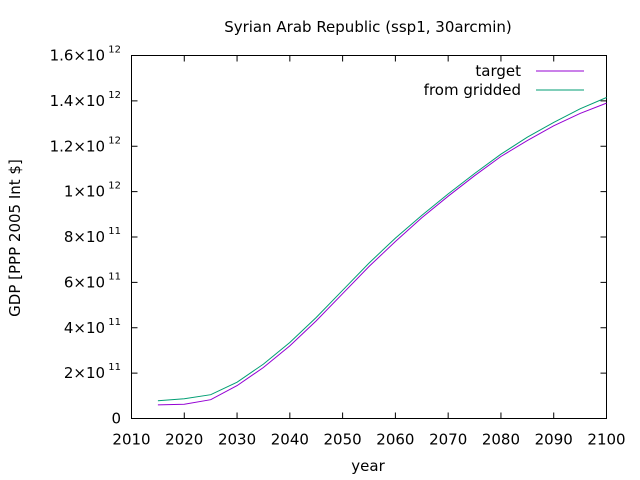  What do you see at coordinates (84, 328) in the screenshot?
I see `y-tick-mantissa: 4×10` at bounding box center [84, 328].